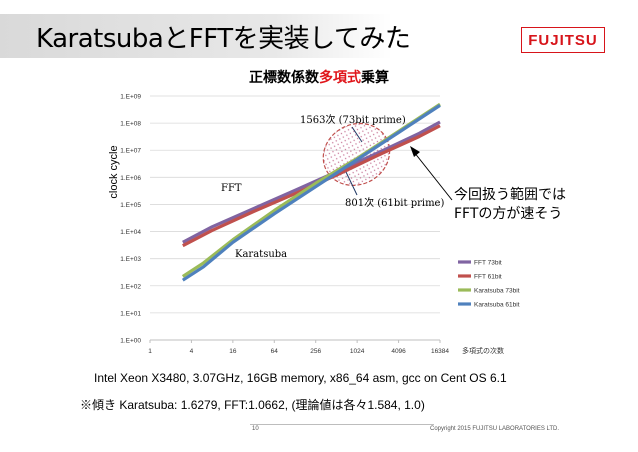 Image resolution: width=638 pixels, height=452 pixels. Describe the element at coordinates (130, 232) in the screenshot. I see `y-tick-label: 1.E+04` at that location.